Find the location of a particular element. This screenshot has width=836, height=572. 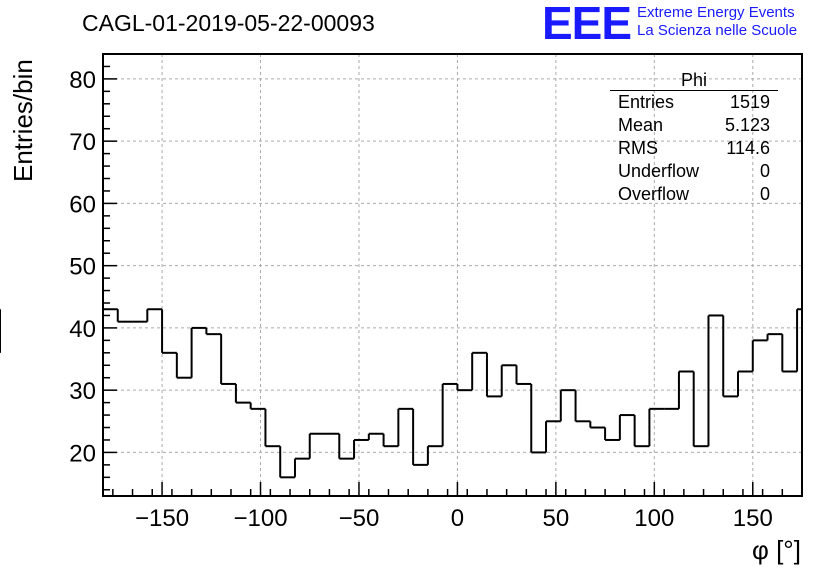

logo-caption-line1: Extreme Energy Events is located at coordinates (716, 12).